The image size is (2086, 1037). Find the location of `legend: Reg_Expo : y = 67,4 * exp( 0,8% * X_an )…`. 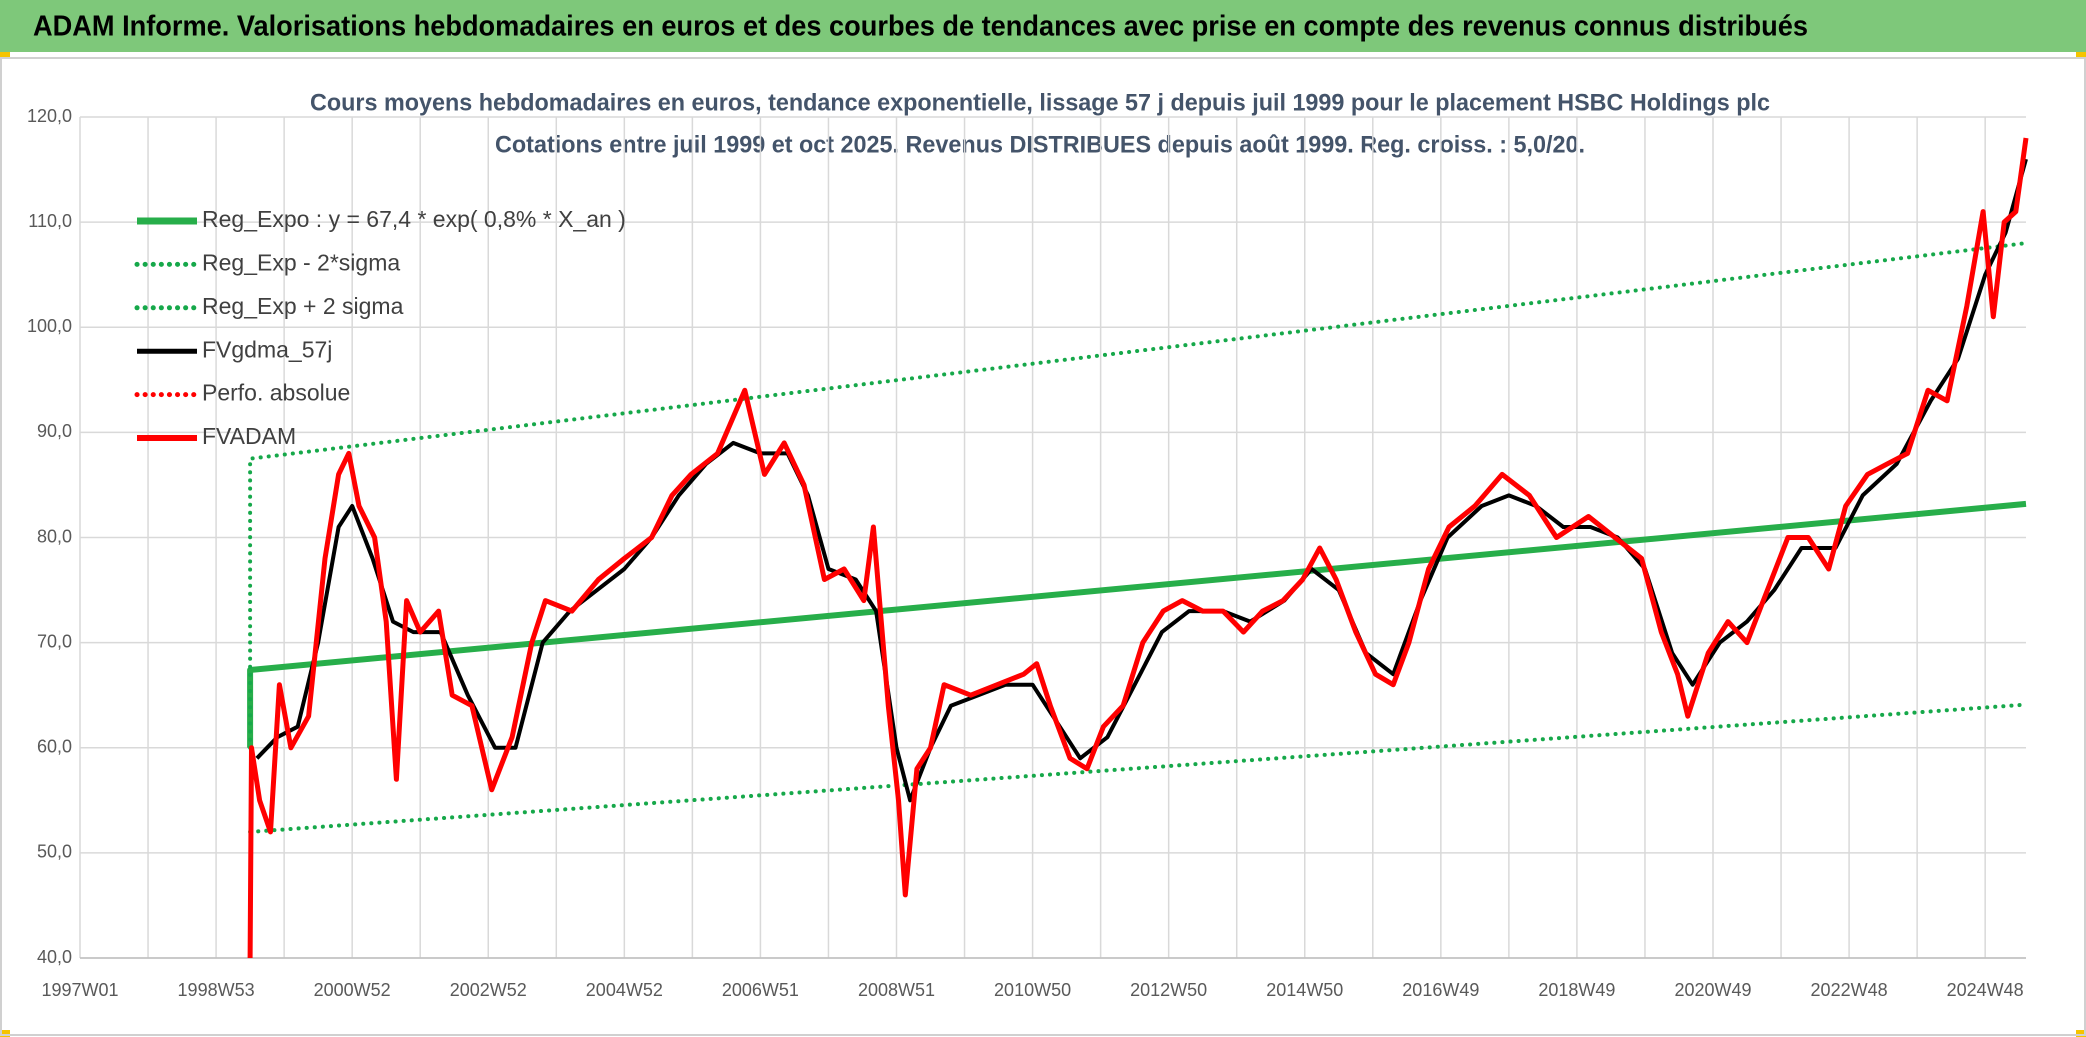

legend: Reg_Expo : y = 67,4 * exp( 0,8% * X_an )… is located at coordinates (380, 327).